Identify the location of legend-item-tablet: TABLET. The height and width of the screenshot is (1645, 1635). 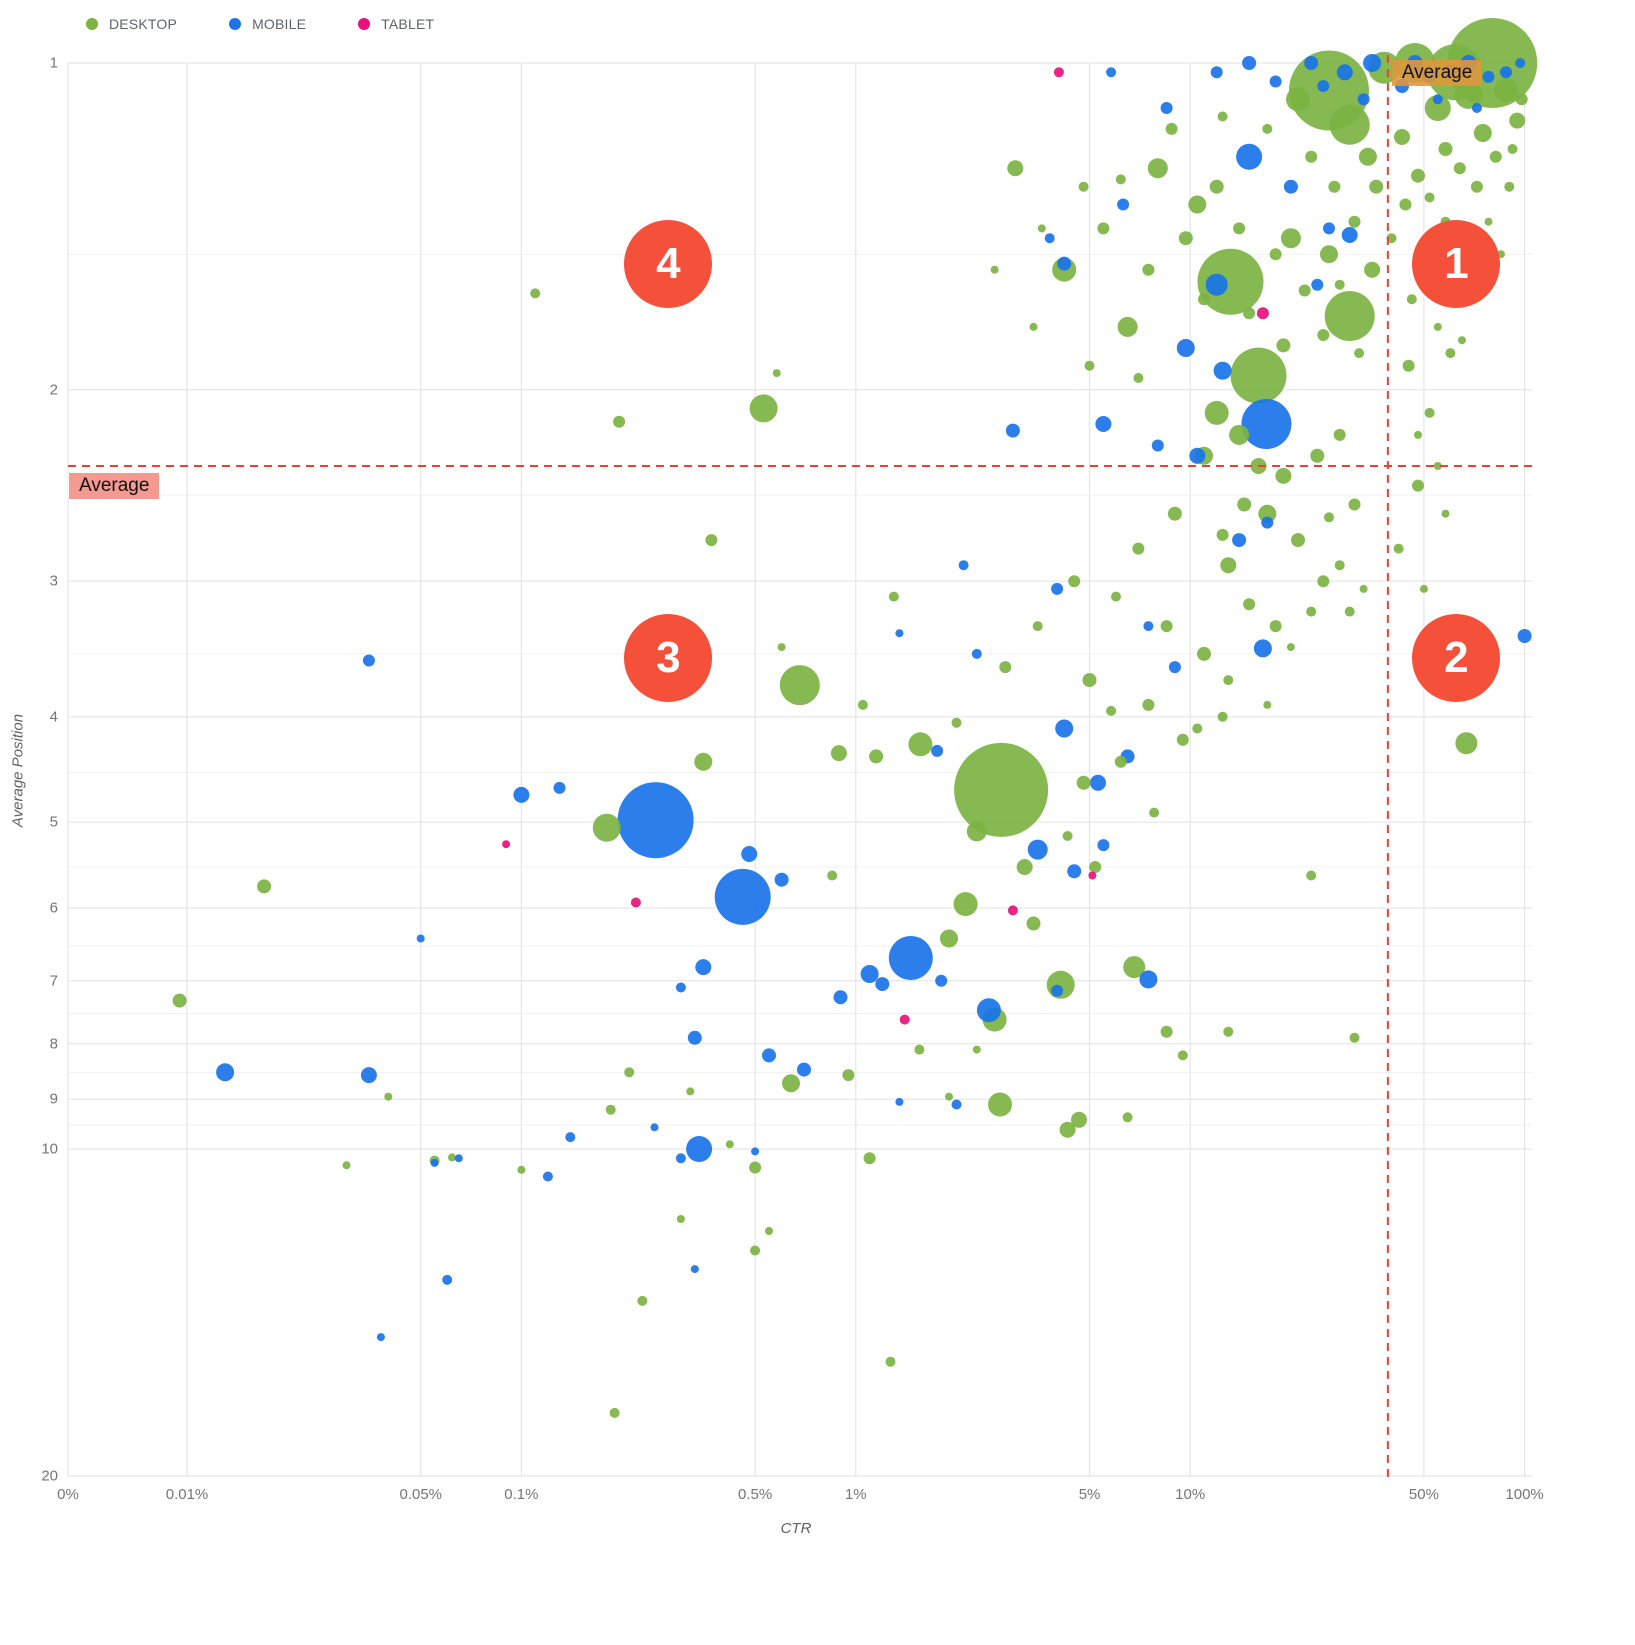
(396, 24).